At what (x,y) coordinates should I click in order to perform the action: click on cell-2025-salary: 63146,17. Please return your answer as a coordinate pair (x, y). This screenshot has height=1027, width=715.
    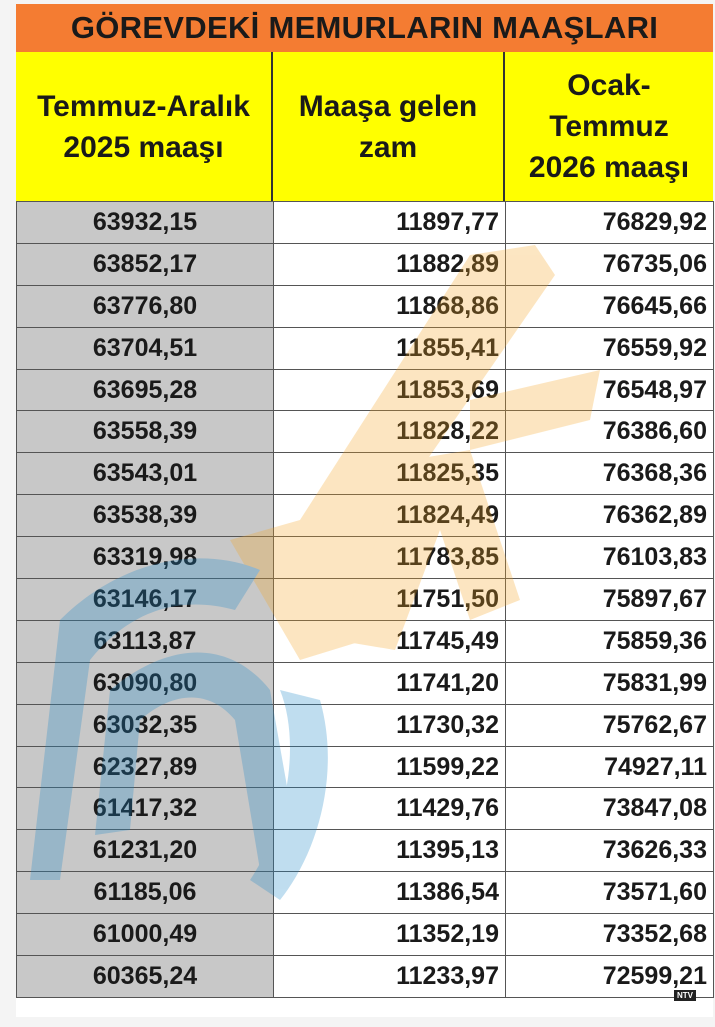
    Looking at the image, I should click on (145, 599).